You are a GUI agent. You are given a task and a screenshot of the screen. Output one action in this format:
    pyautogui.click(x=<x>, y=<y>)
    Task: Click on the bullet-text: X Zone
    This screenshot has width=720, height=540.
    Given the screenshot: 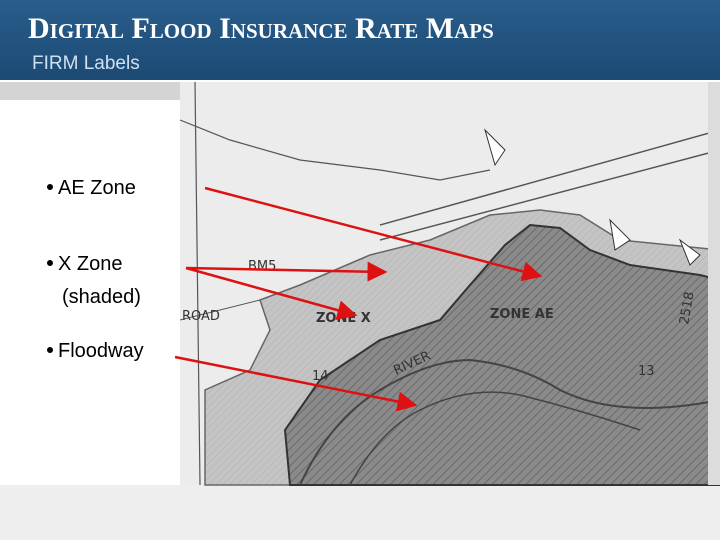 What is the action you would take?
    pyautogui.click(x=90, y=264)
    